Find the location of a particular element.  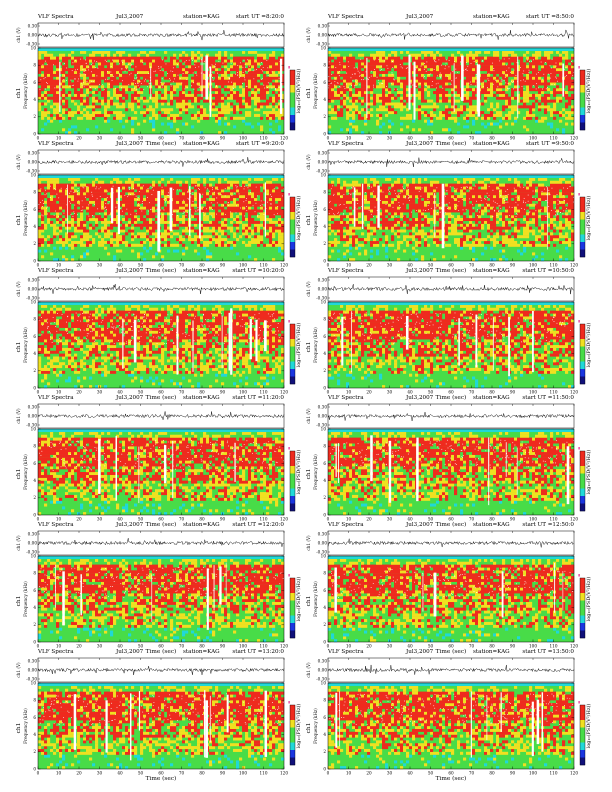

time-tick-label: 20 is located at coordinates (369, 138).